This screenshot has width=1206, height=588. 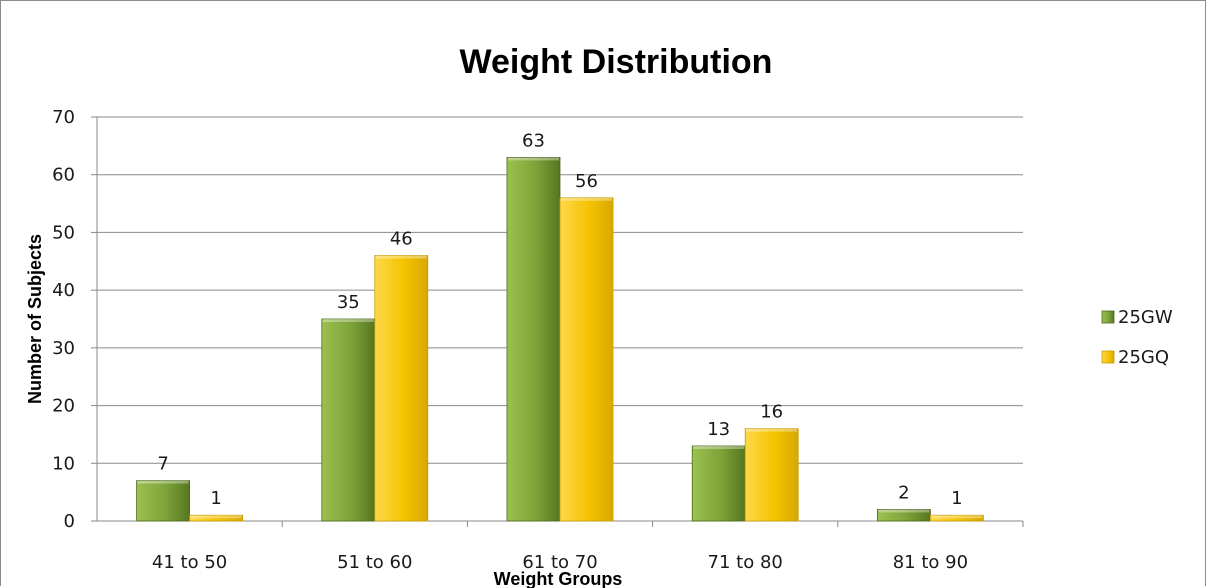 What do you see at coordinates (63, 406) in the screenshot?
I see `y-tick-label: 20` at bounding box center [63, 406].